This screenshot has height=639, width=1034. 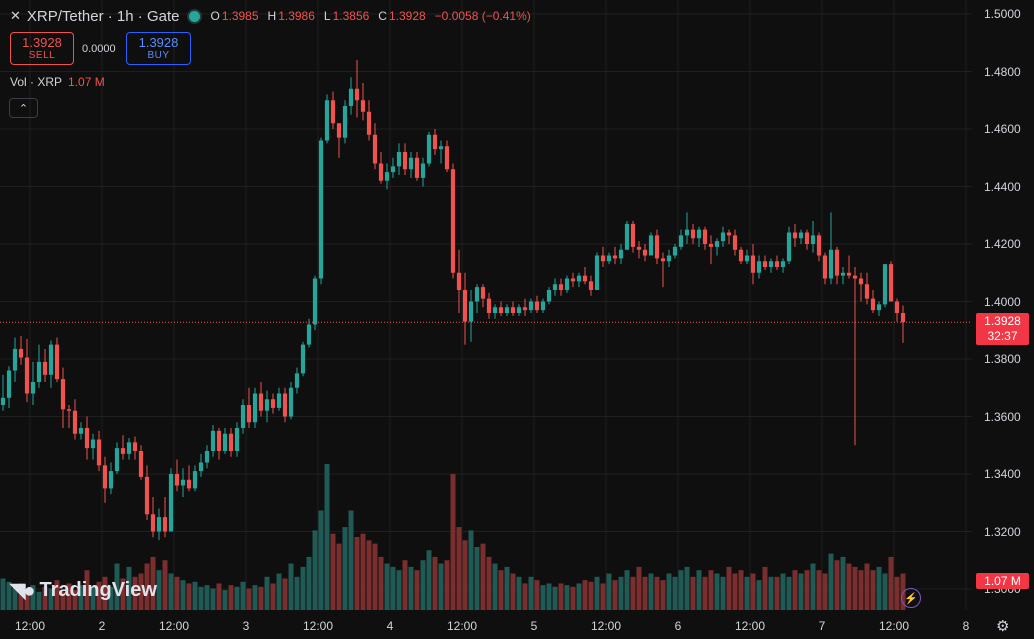 What do you see at coordinates (966, 626) in the screenshot?
I see `time-tick-label: 8` at bounding box center [966, 626].